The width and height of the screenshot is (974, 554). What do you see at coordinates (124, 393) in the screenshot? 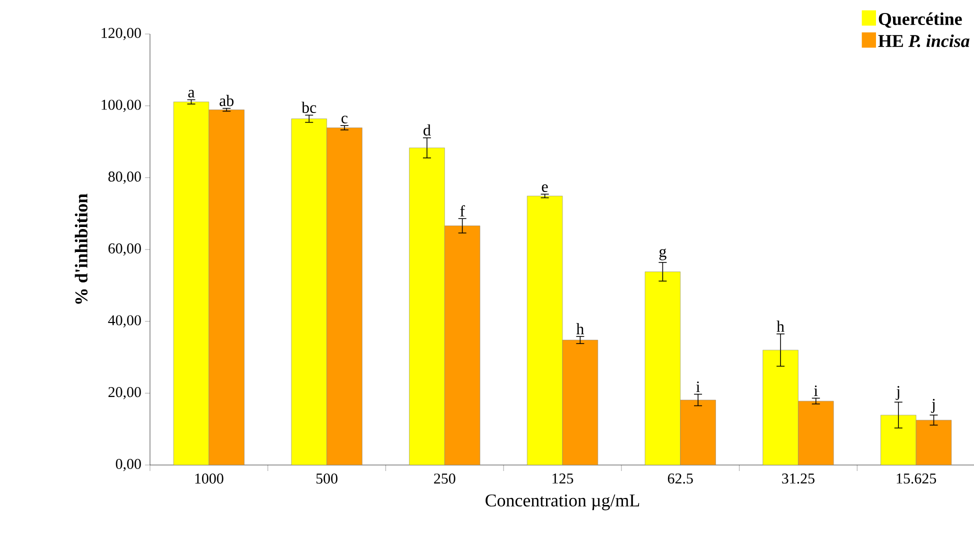
I see `y-tick-label: 20,00` at bounding box center [124, 393].